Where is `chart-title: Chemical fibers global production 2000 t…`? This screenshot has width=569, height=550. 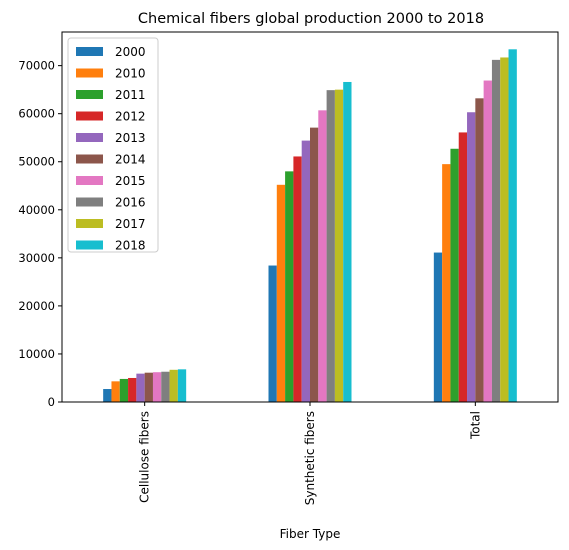
chart-title: Chemical fibers global production 2000 t… is located at coordinates (311, 19).